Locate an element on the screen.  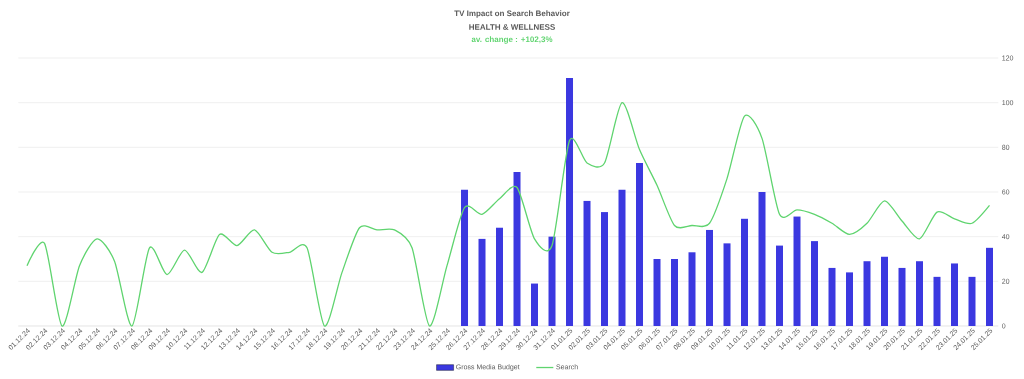
chart-subtitle: HEALTH & WELLNESS is located at coordinates (512, 27).